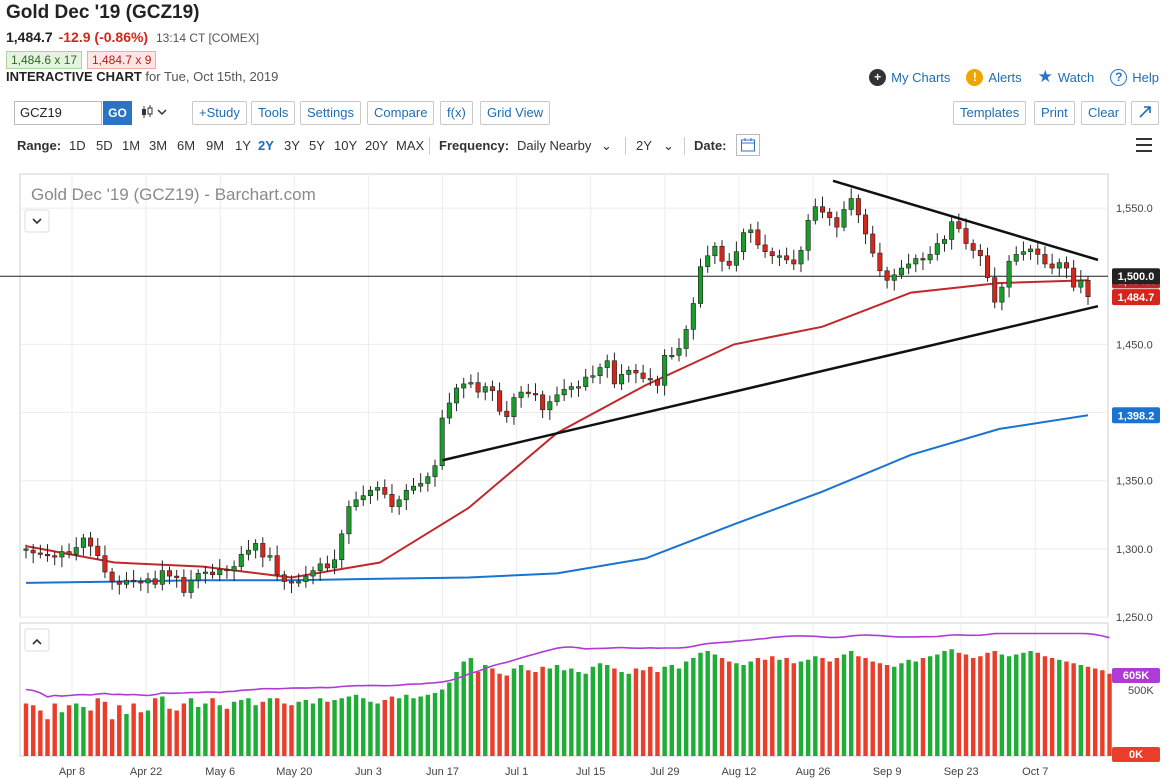 This screenshot has height=778, width=1175. What do you see at coordinates (273, 113) in the screenshot?
I see `tools-button: Tools` at bounding box center [273, 113].